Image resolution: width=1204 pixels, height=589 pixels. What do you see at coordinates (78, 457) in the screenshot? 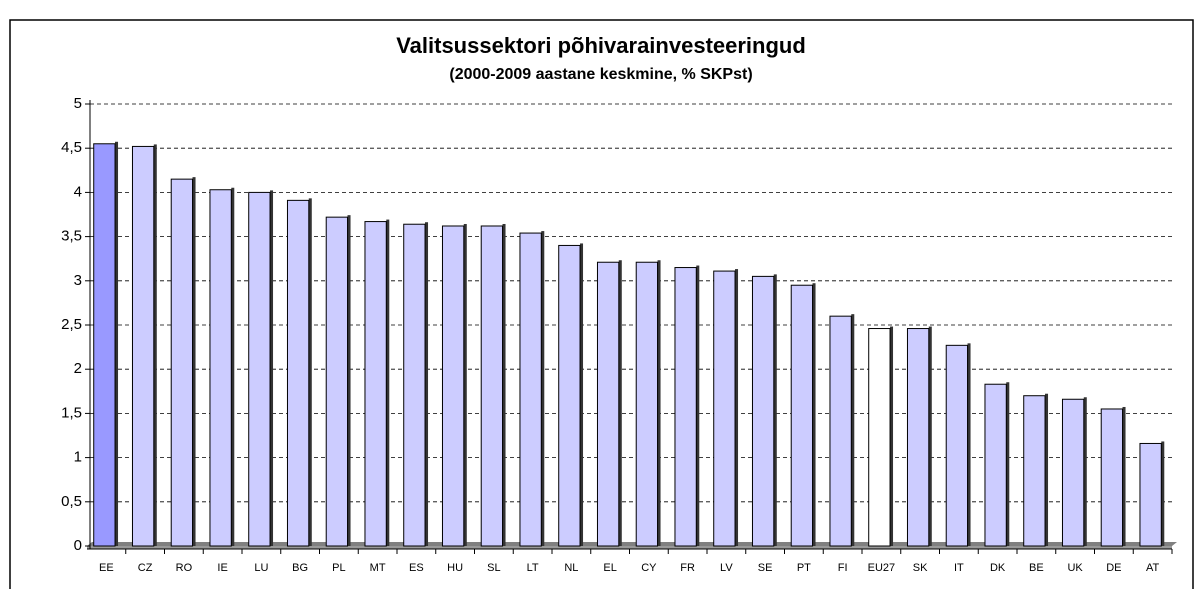
I see `y-tick-label: 1` at bounding box center [78, 457].